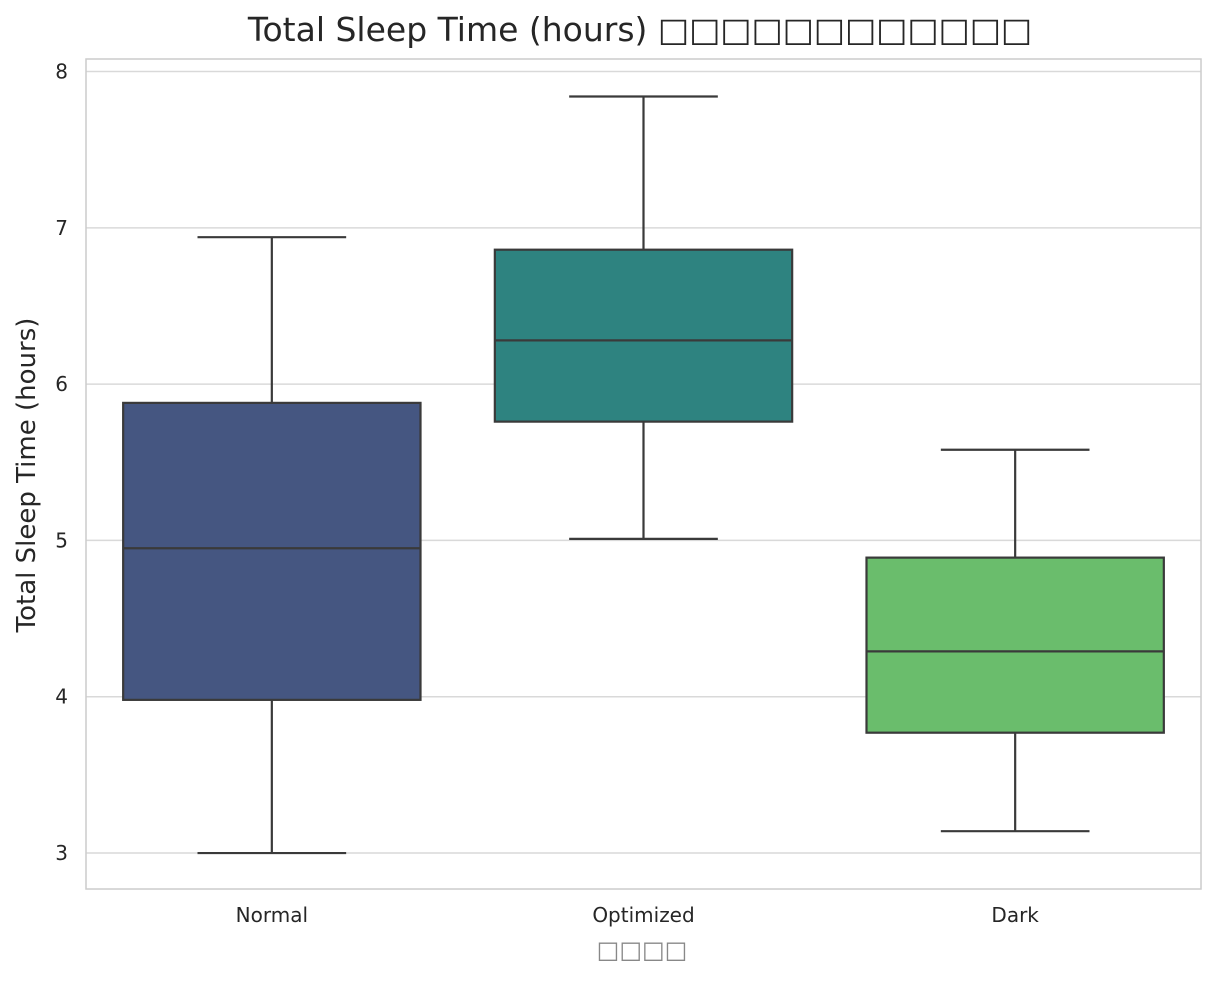 This screenshot has width=1215, height=981. What do you see at coordinates (642, 950) in the screenshot?
I see `x-axis-label: □□□□` at bounding box center [642, 950].